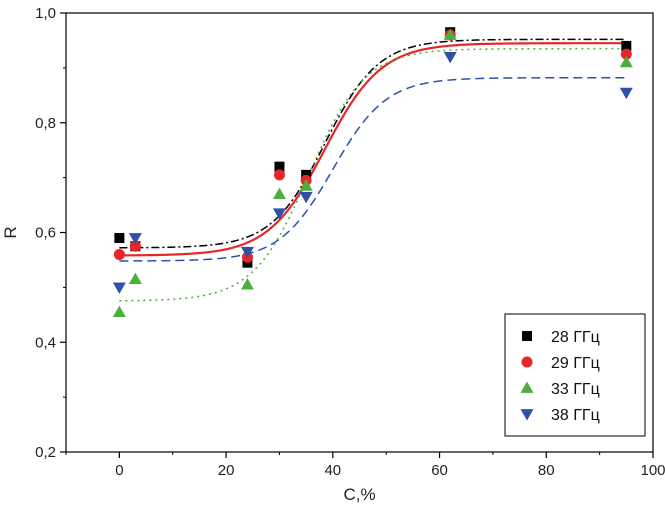 The height and width of the screenshot is (510, 665). What do you see at coordinates (575, 415) in the screenshot?
I see `legend-label-4: 38 ГГц` at bounding box center [575, 415].